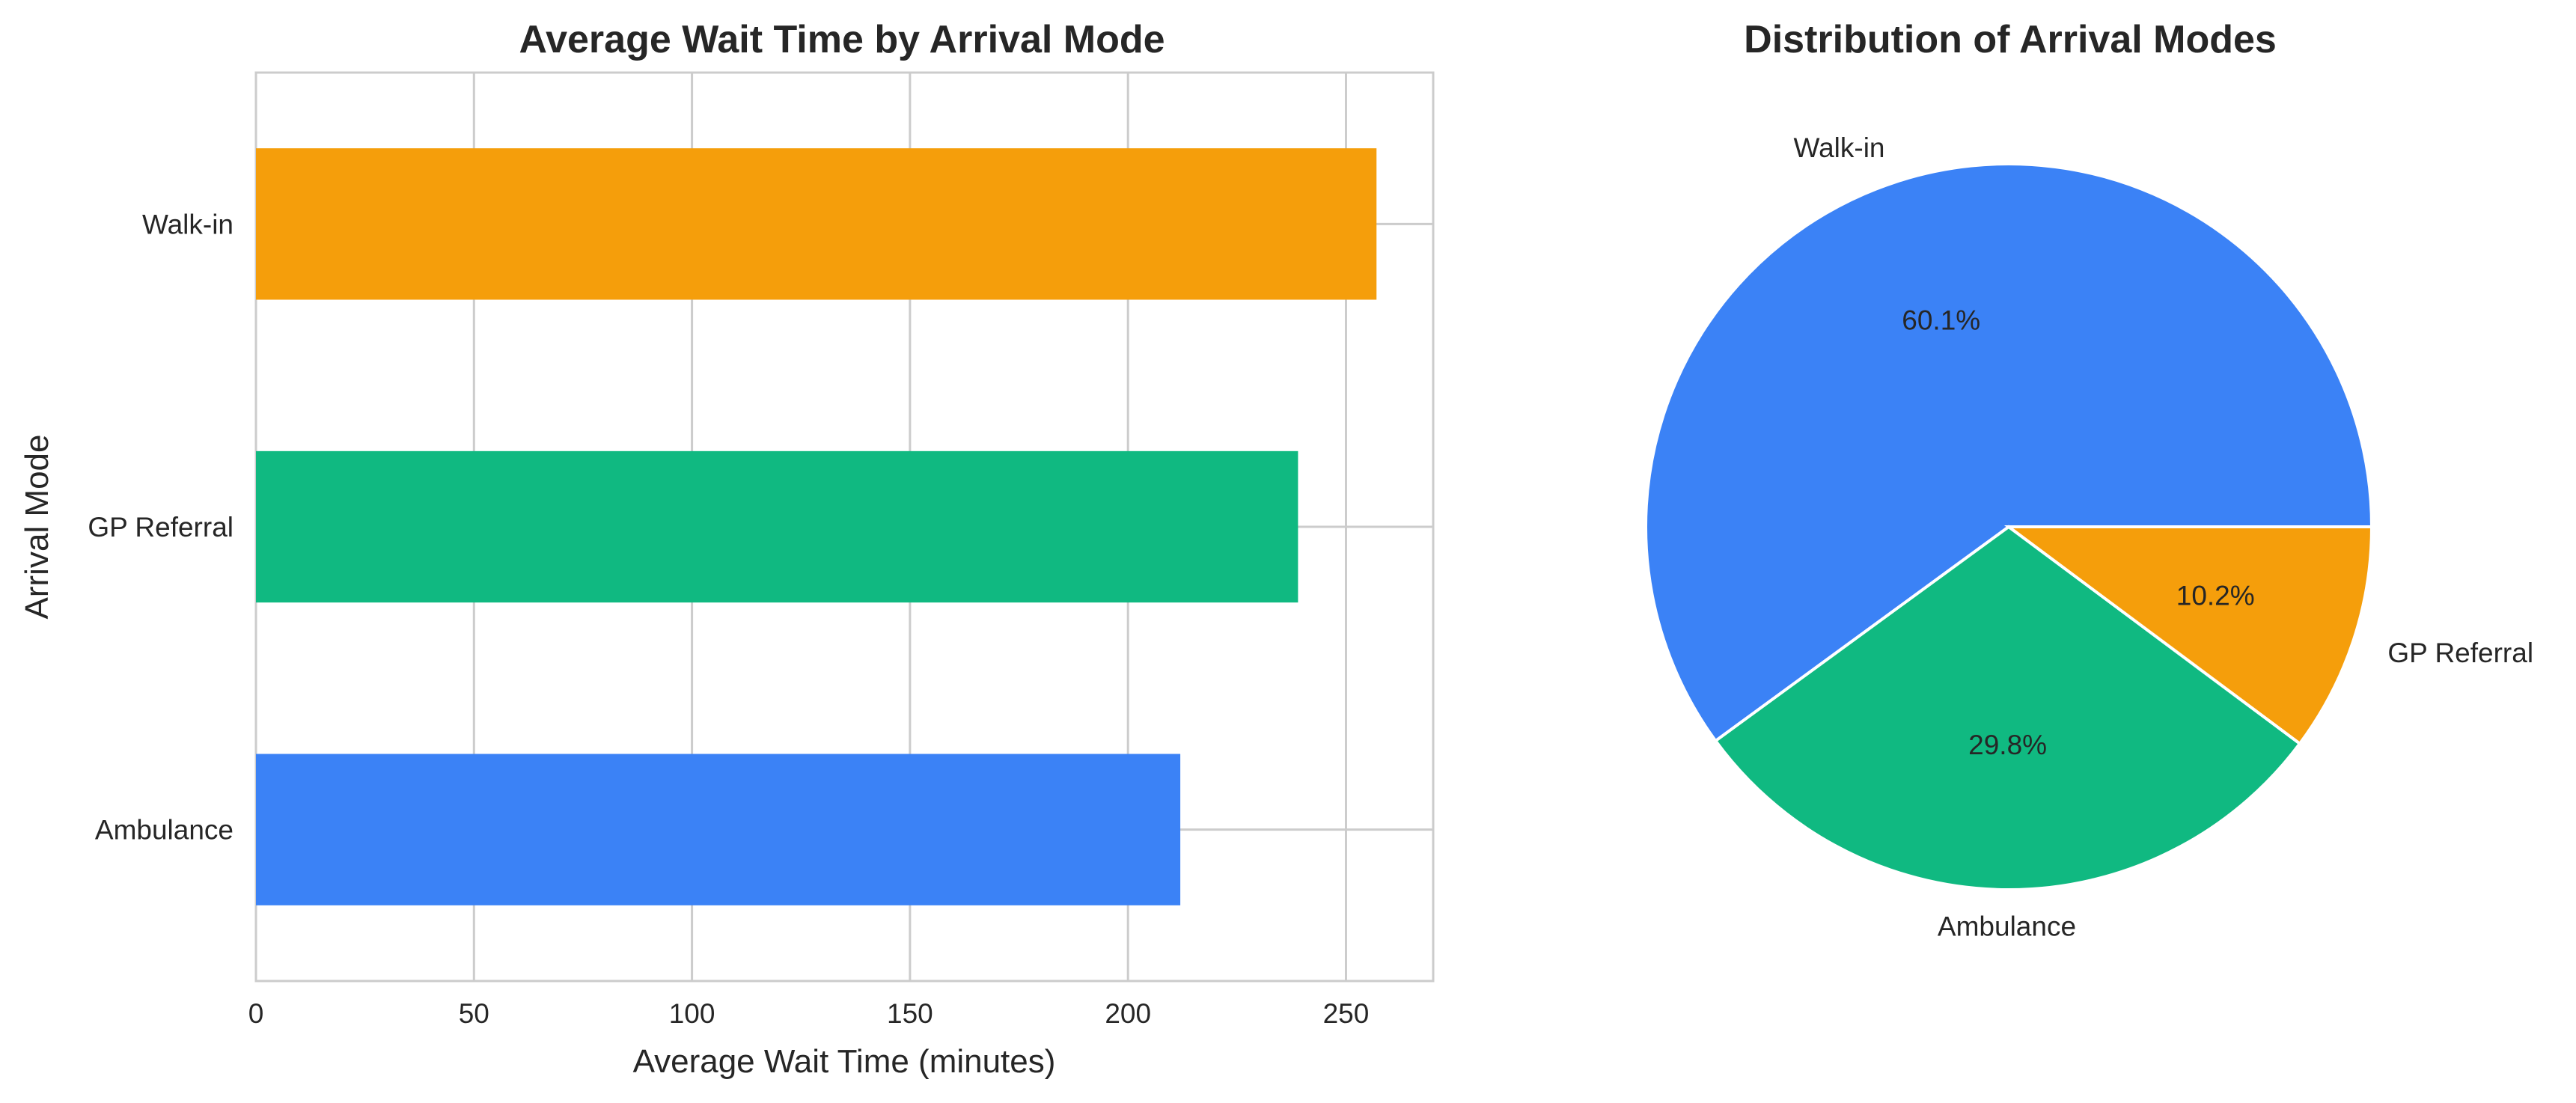 The width and height of the screenshot is (2576, 1103). I want to click on x-tick-label: 50, so click(474, 1013).